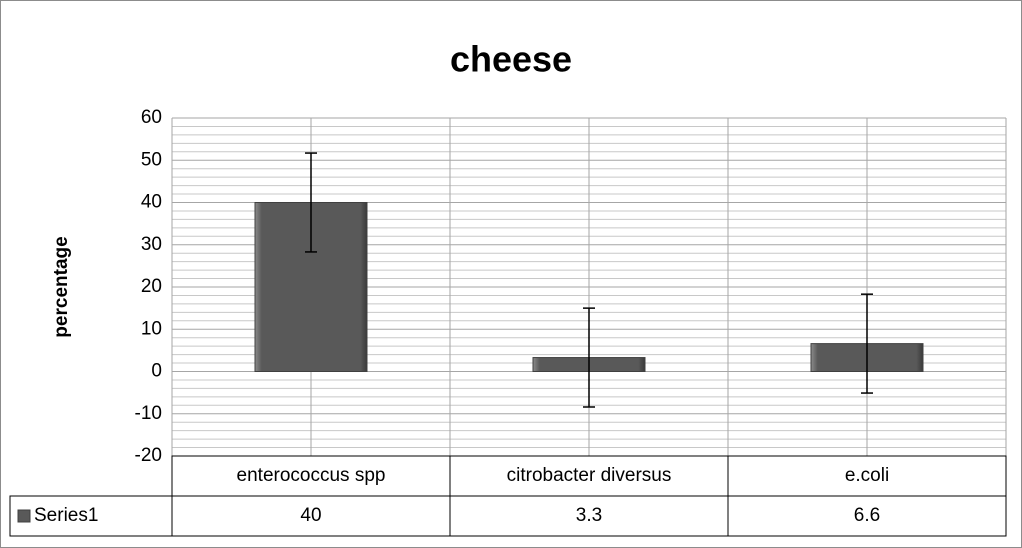 The width and height of the screenshot is (1022, 548). Describe the element at coordinates (310, 515) in the screenshot. I see `data-table-value: 40` at that location.